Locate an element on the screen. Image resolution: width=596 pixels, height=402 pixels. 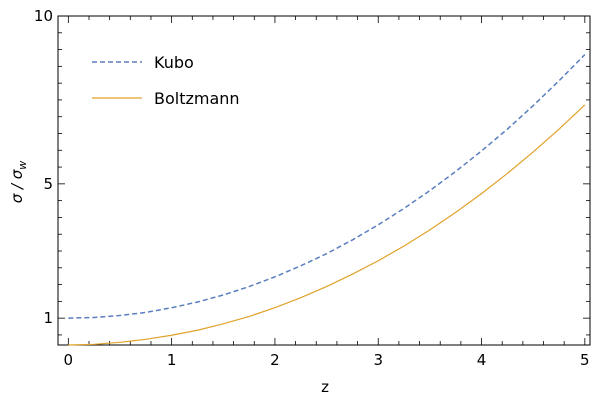
x-tick-label: 2 is located at coordinates (275, 360).